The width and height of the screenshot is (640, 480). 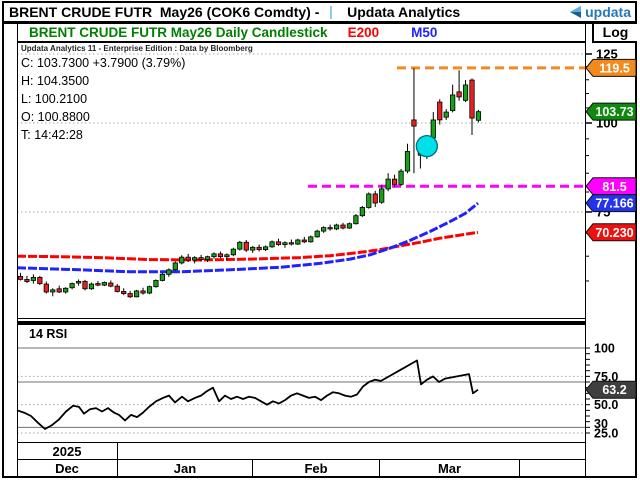 What do you see at coordinates (103, 63) in the screenshot?
I see `quote-close: C: 103.7300 +3.7900 (3.79%)` at bounding box center [103, 63].